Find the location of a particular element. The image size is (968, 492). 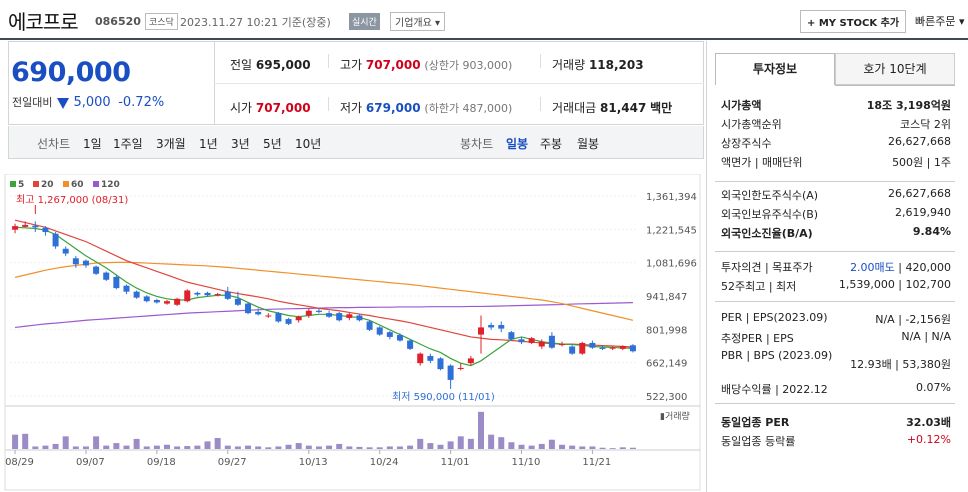

prev-close: 전일 695,000 is located at coordinates (270, 64).